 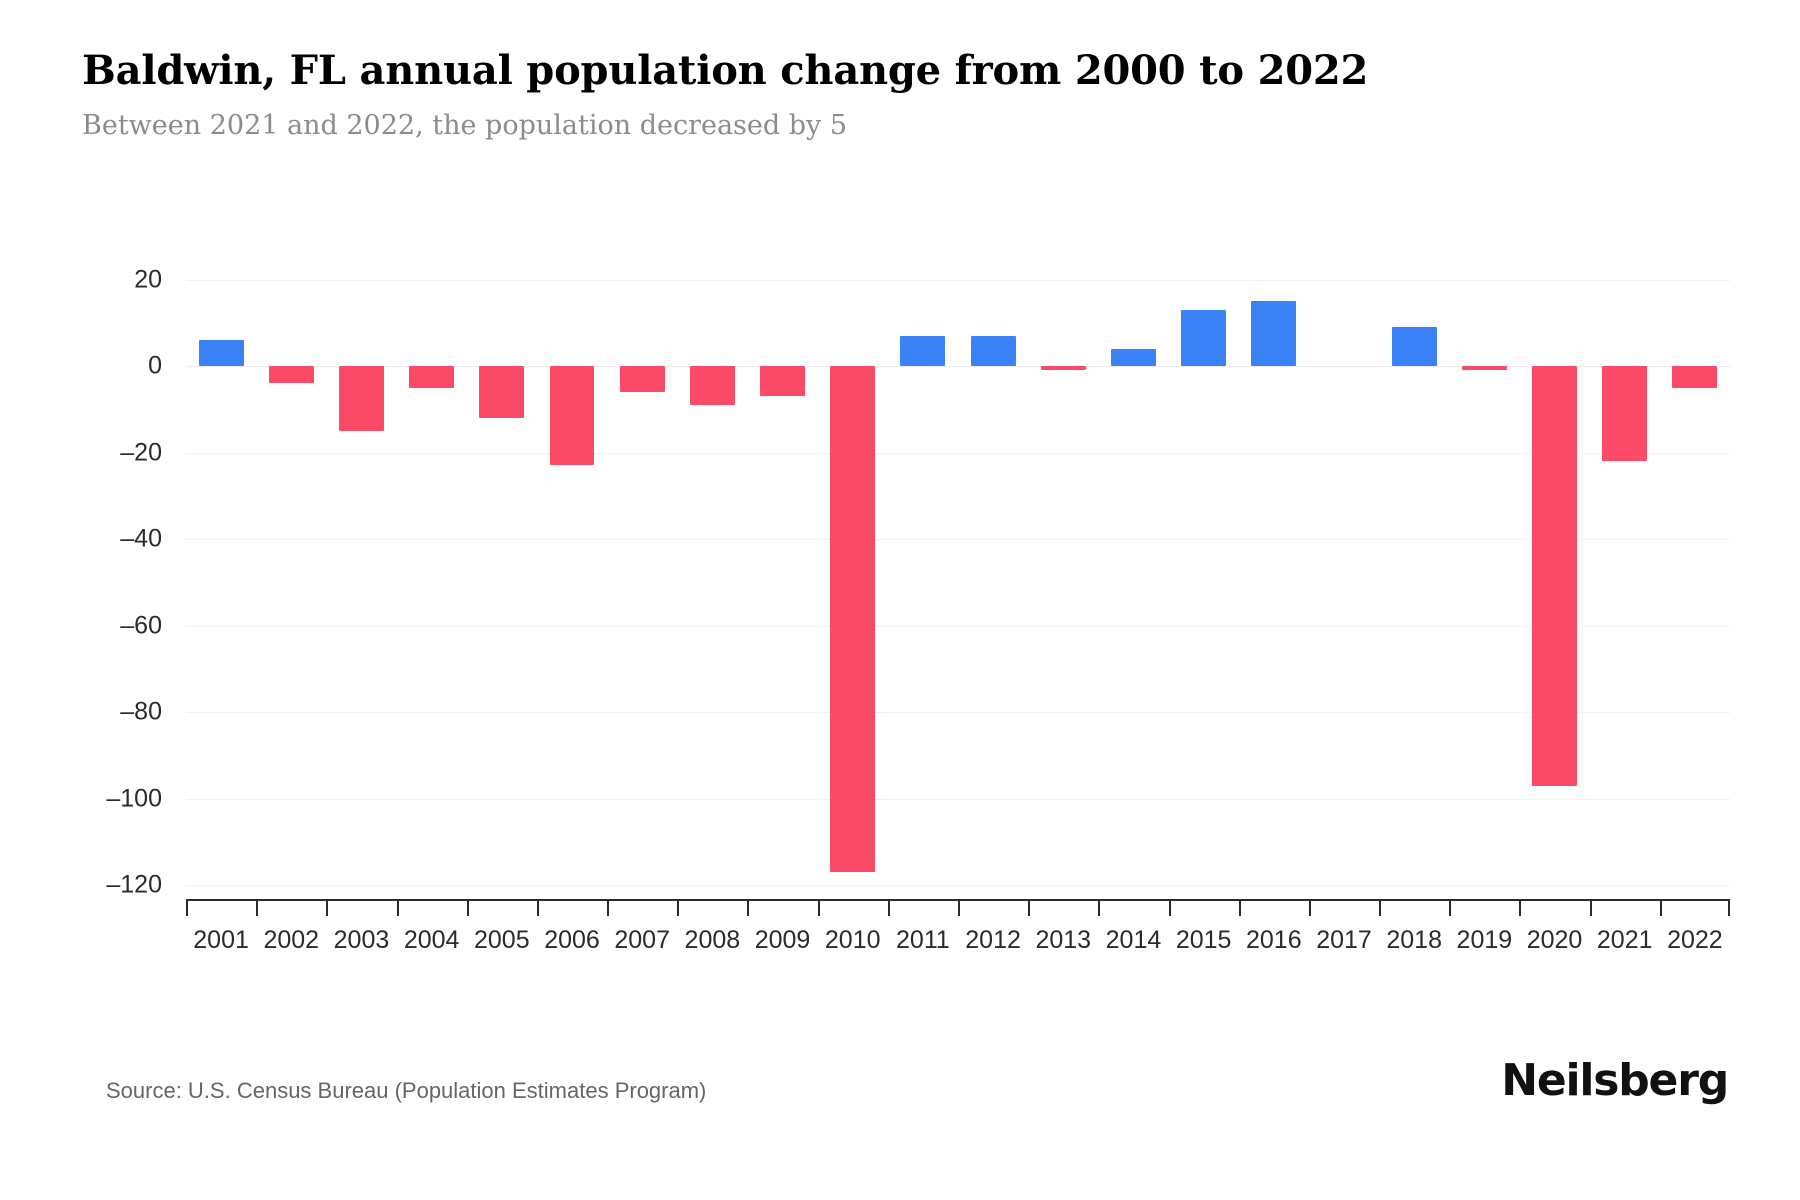 I want to click on x-axis-tick-label: 2020, so click(x=1554, y=940).